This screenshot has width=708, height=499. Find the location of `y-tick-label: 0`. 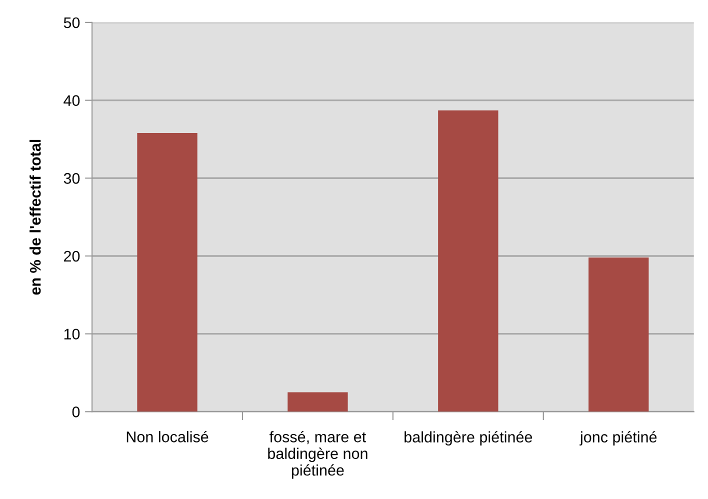

y-tick-label: 0 is located at coordinates (76, 412).